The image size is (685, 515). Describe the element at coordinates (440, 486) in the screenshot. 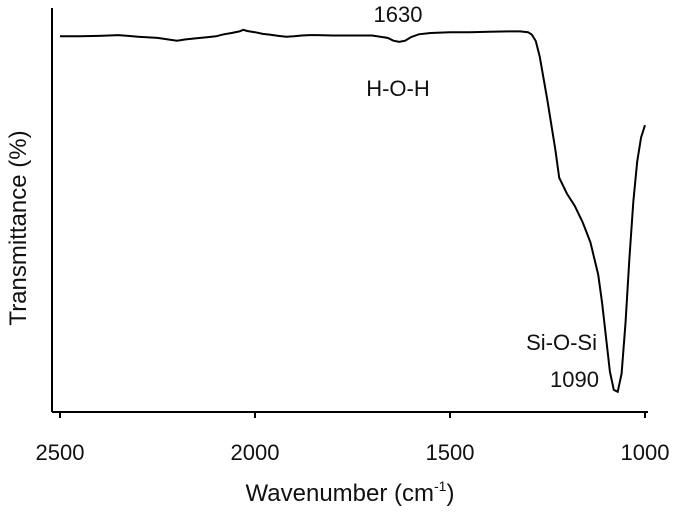

I see `x-axis-title-sup: -1` at that location.